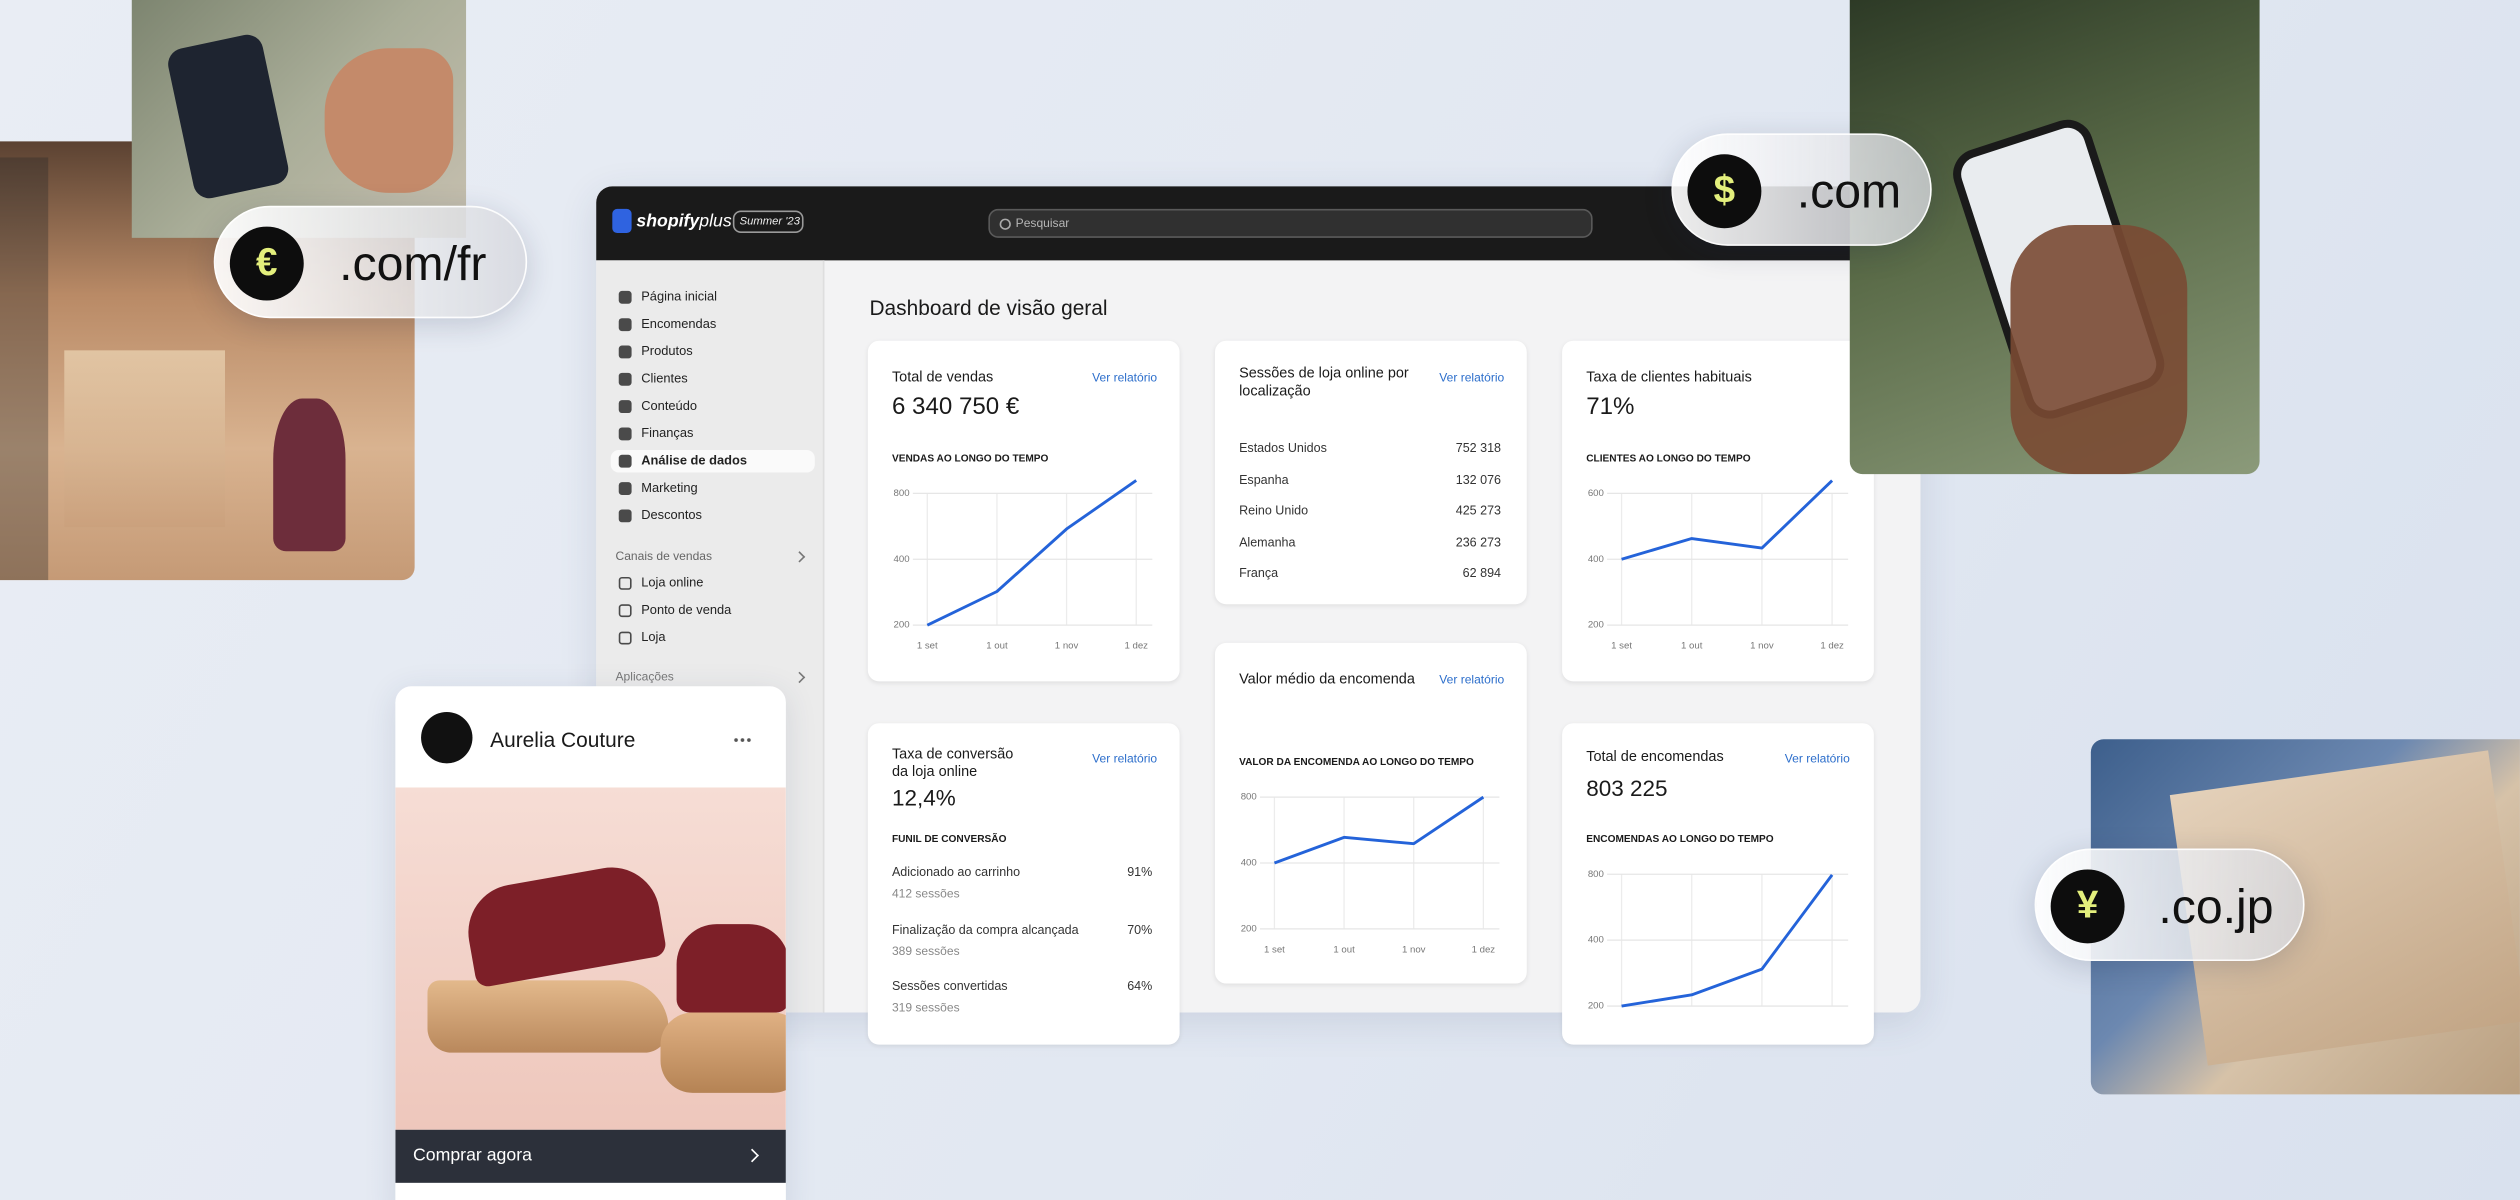  What do you see at coordinates (925, 893) in the screenshot?
I see `funnel-sessions: 412 sessões` at bounding box center [925, 893].